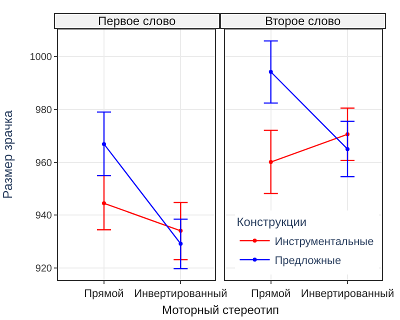 Image resolution: width=400 pixels, height=320 pixels. What do you see at coordinates (324, 242) in the screenshot?
I see `legend-label: Инструментальные` at bounding box center [324, 242].